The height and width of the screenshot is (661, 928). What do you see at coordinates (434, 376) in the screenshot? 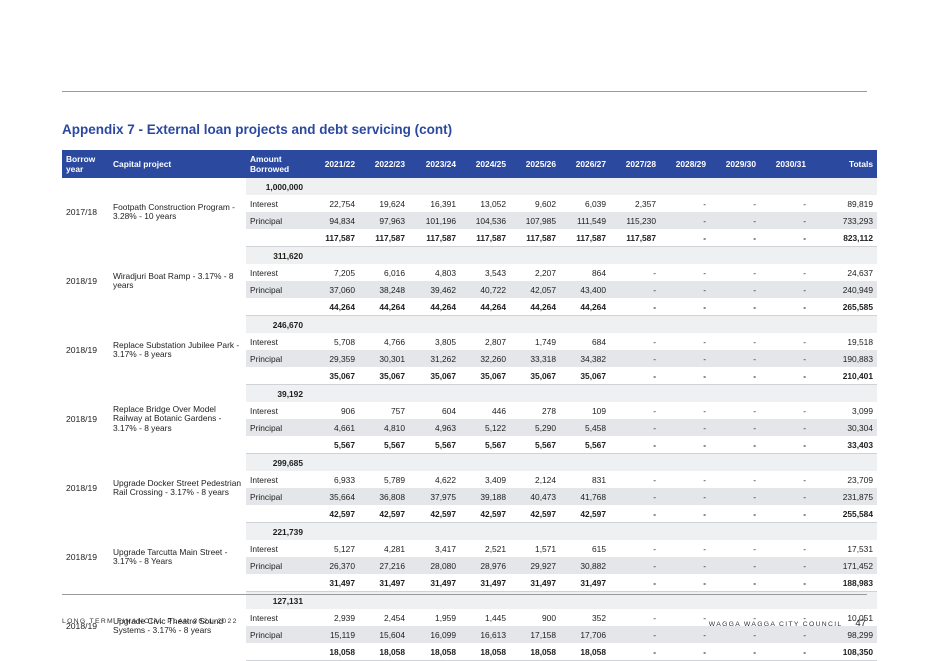
I see `total-value: 35,067` at bounding box center [434, 376].